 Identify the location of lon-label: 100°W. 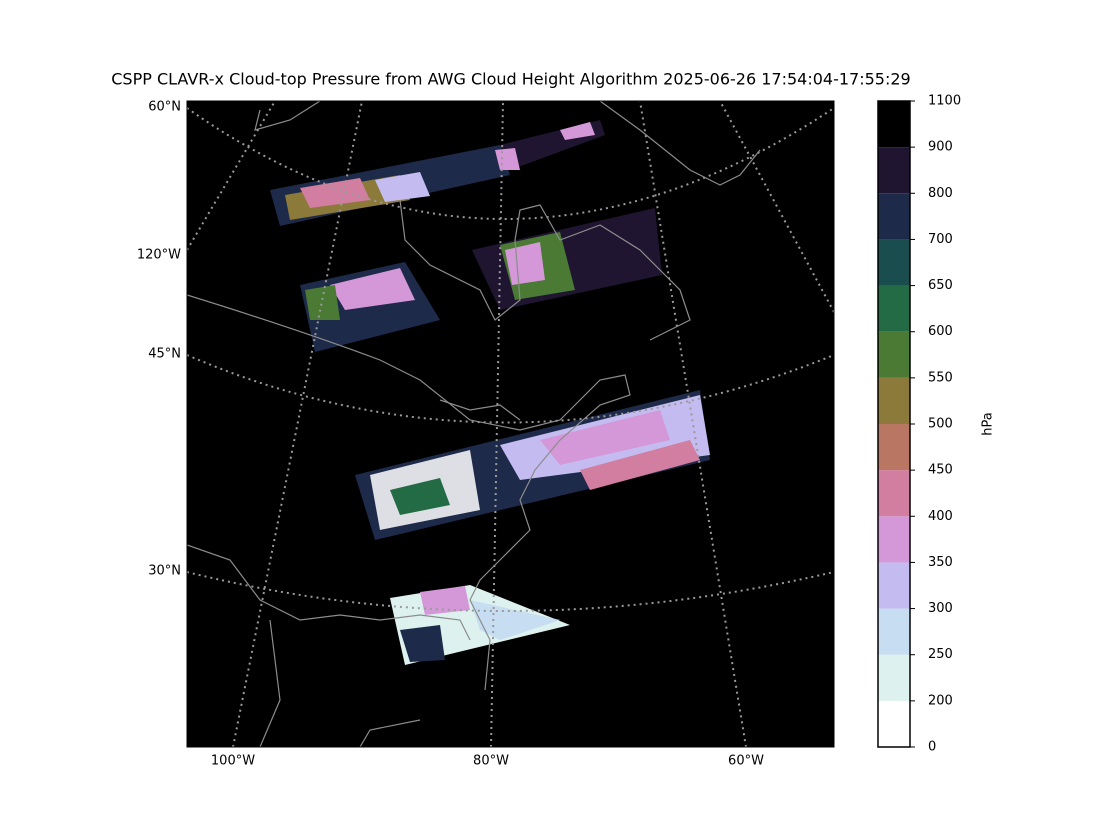
(233, 761).